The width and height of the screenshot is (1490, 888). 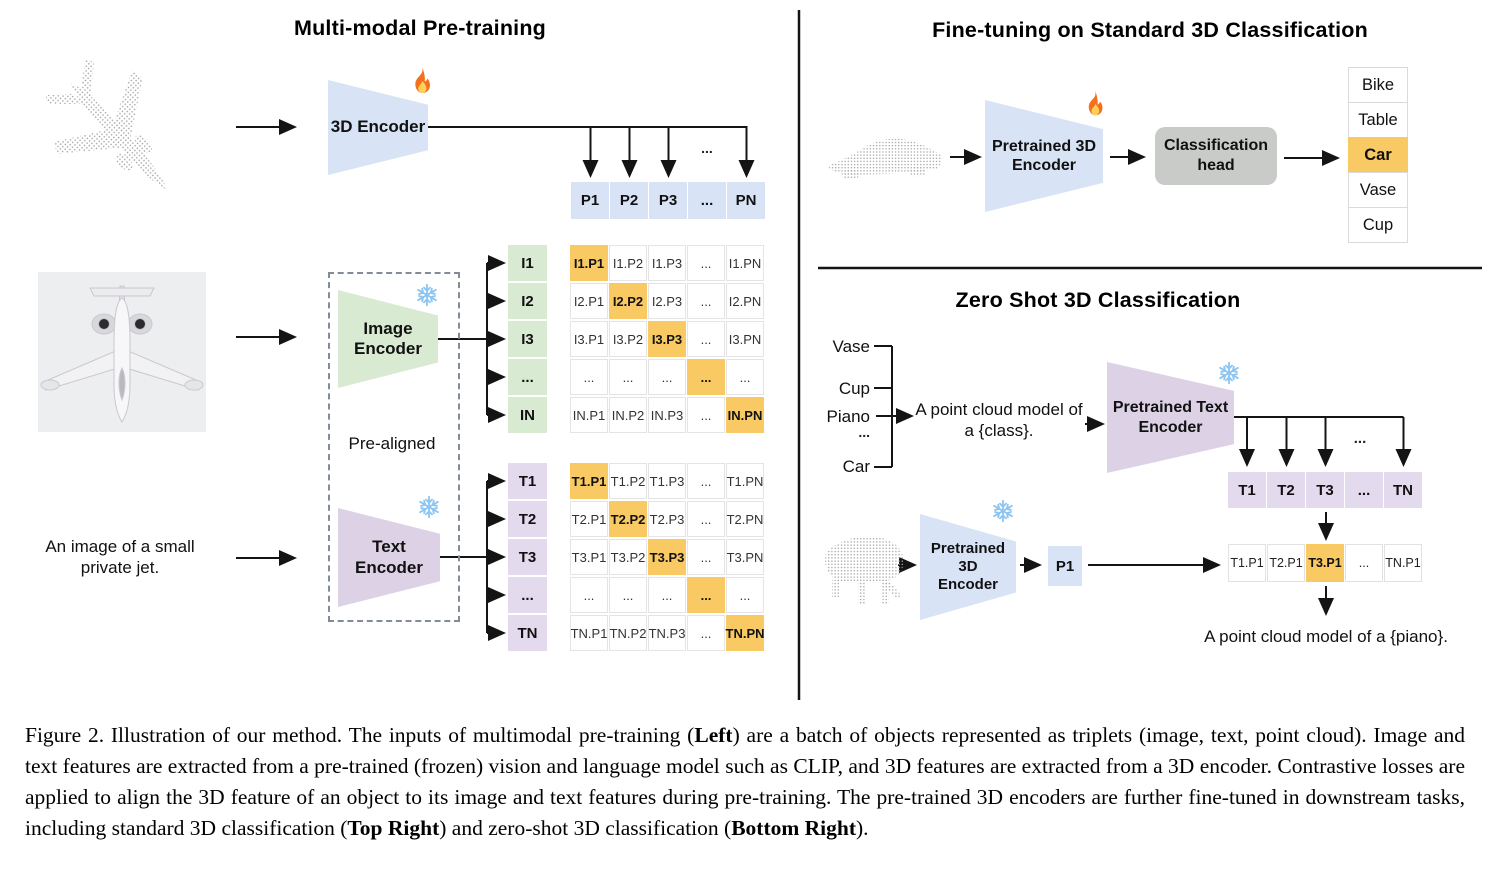 What do you see at coordinates (667, 633) in the screenshot?
I see `matrix-cell: TN.P3` at bounding box center [667, 633].